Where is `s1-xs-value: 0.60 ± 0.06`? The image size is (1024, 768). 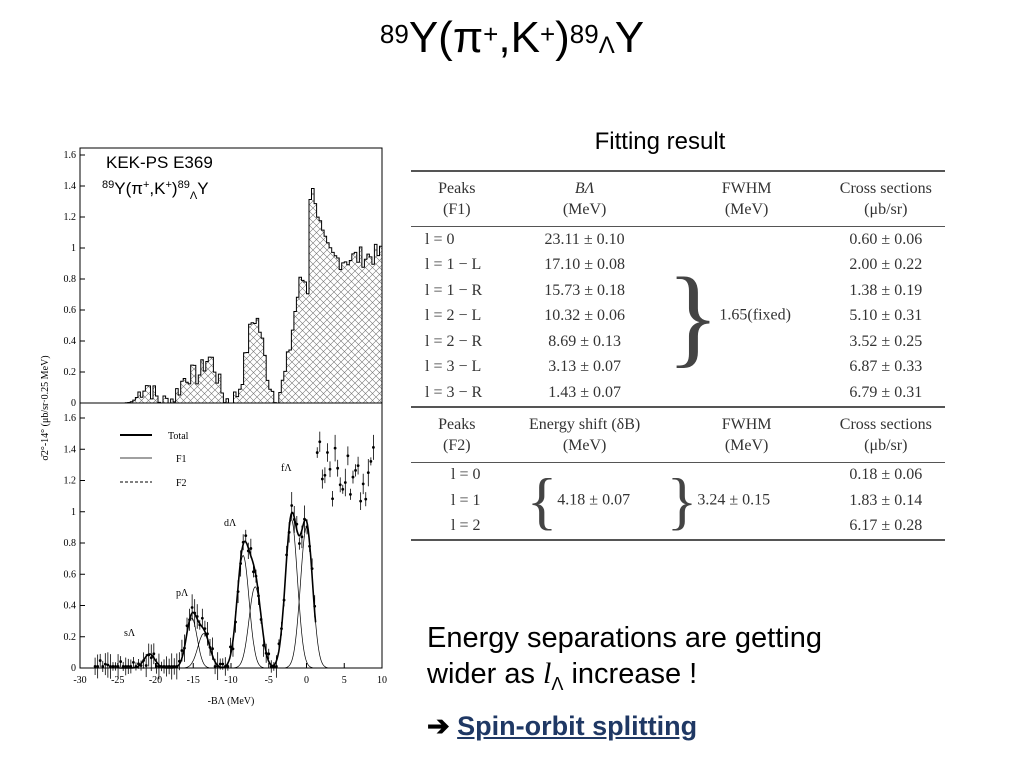 s1-xs-value: 0.60 ± 0.06 is located at coordinates (886, 239).